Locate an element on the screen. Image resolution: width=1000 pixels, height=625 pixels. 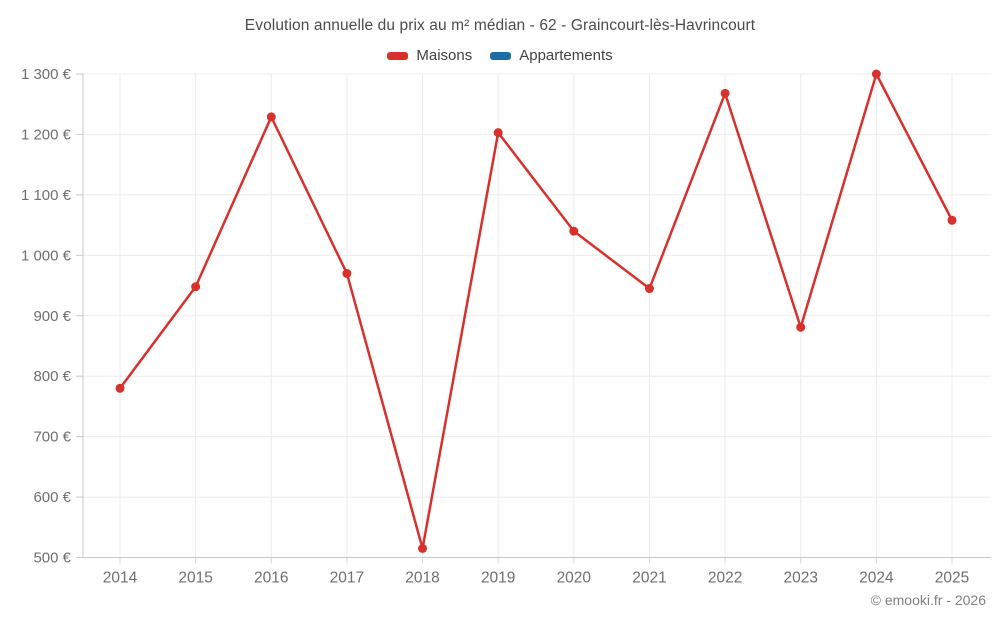
copyright: © emooki.fr - 2026 is located at coordinates (928, 600).